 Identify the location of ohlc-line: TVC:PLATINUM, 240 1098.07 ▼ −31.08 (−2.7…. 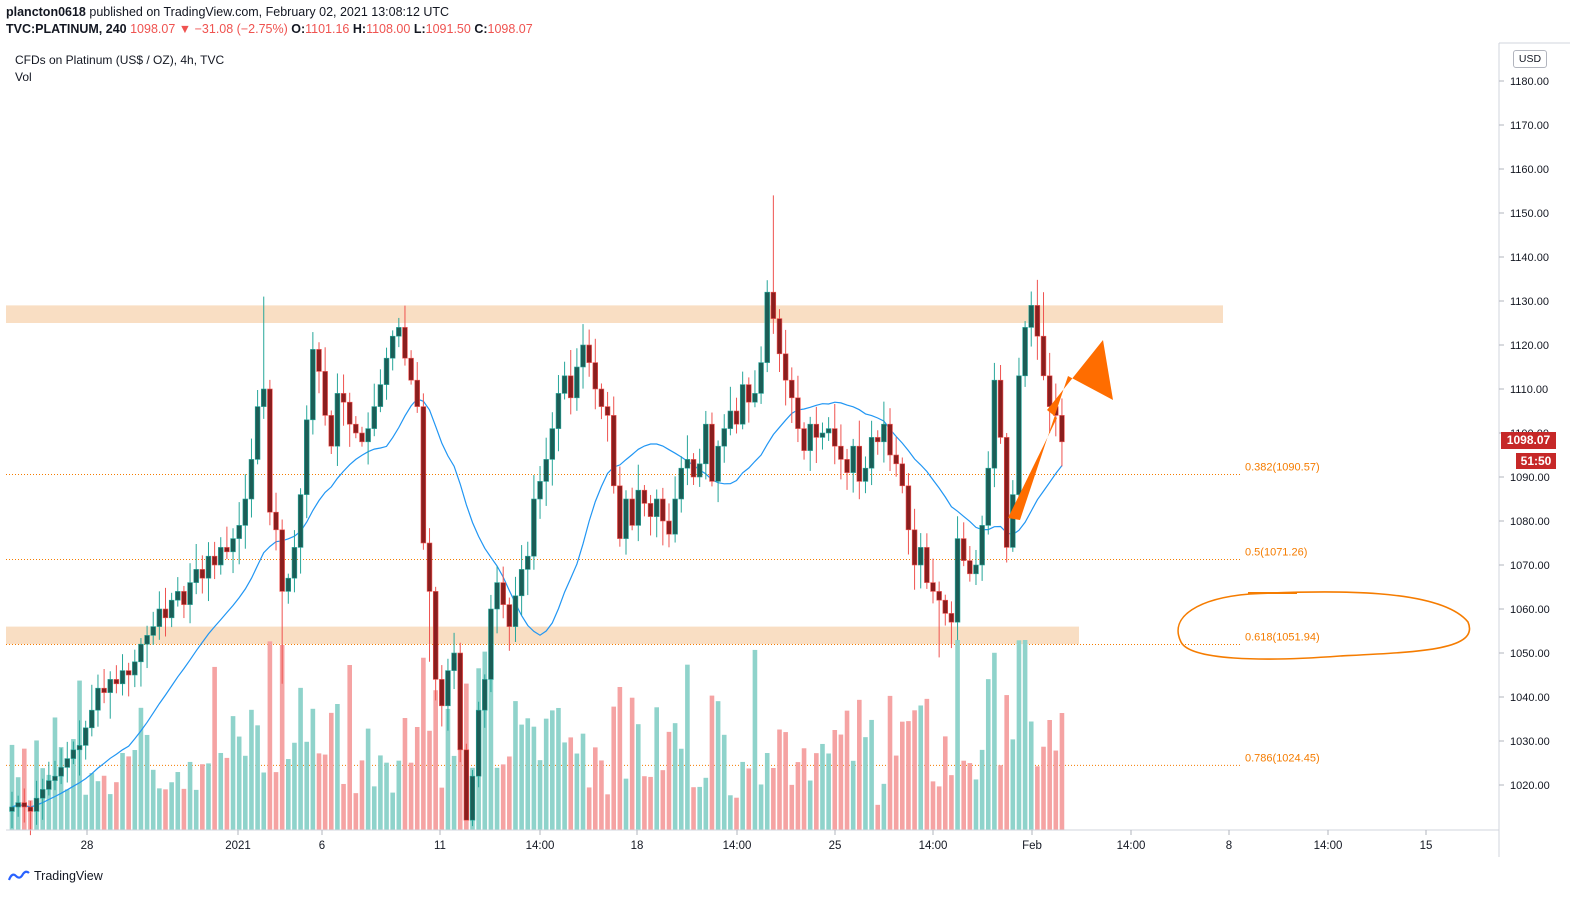
(269, 29).